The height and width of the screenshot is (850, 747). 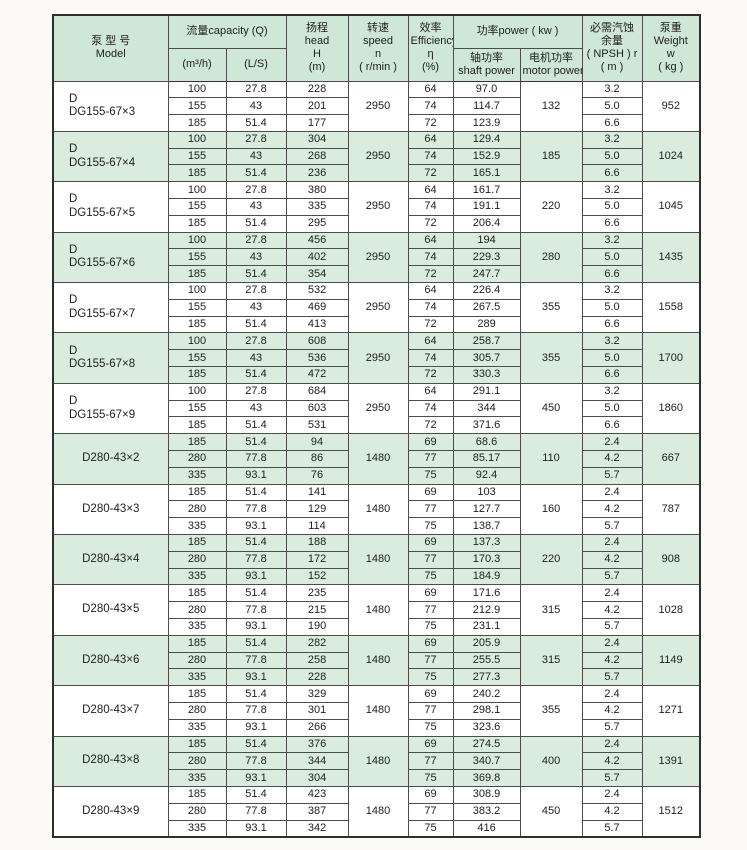 I want to click on head-cell: 536, so click(x=317, y=358).